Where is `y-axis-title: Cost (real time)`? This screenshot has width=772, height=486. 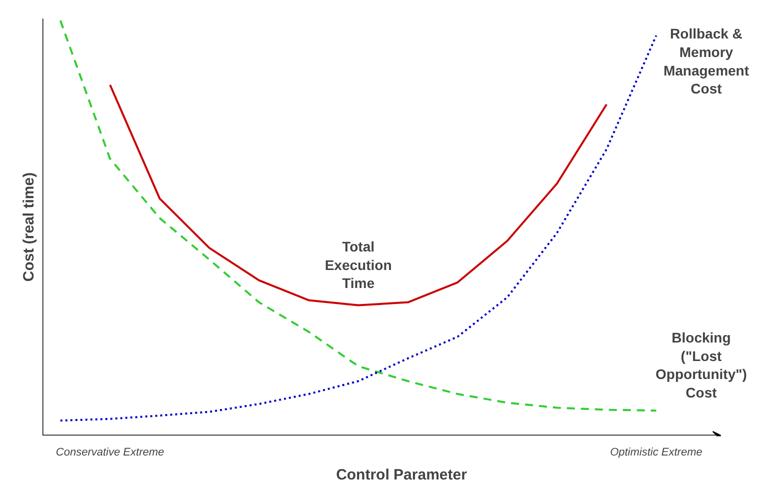
y-axis-title: Cost (real time) is located at coordinates (29, 227).